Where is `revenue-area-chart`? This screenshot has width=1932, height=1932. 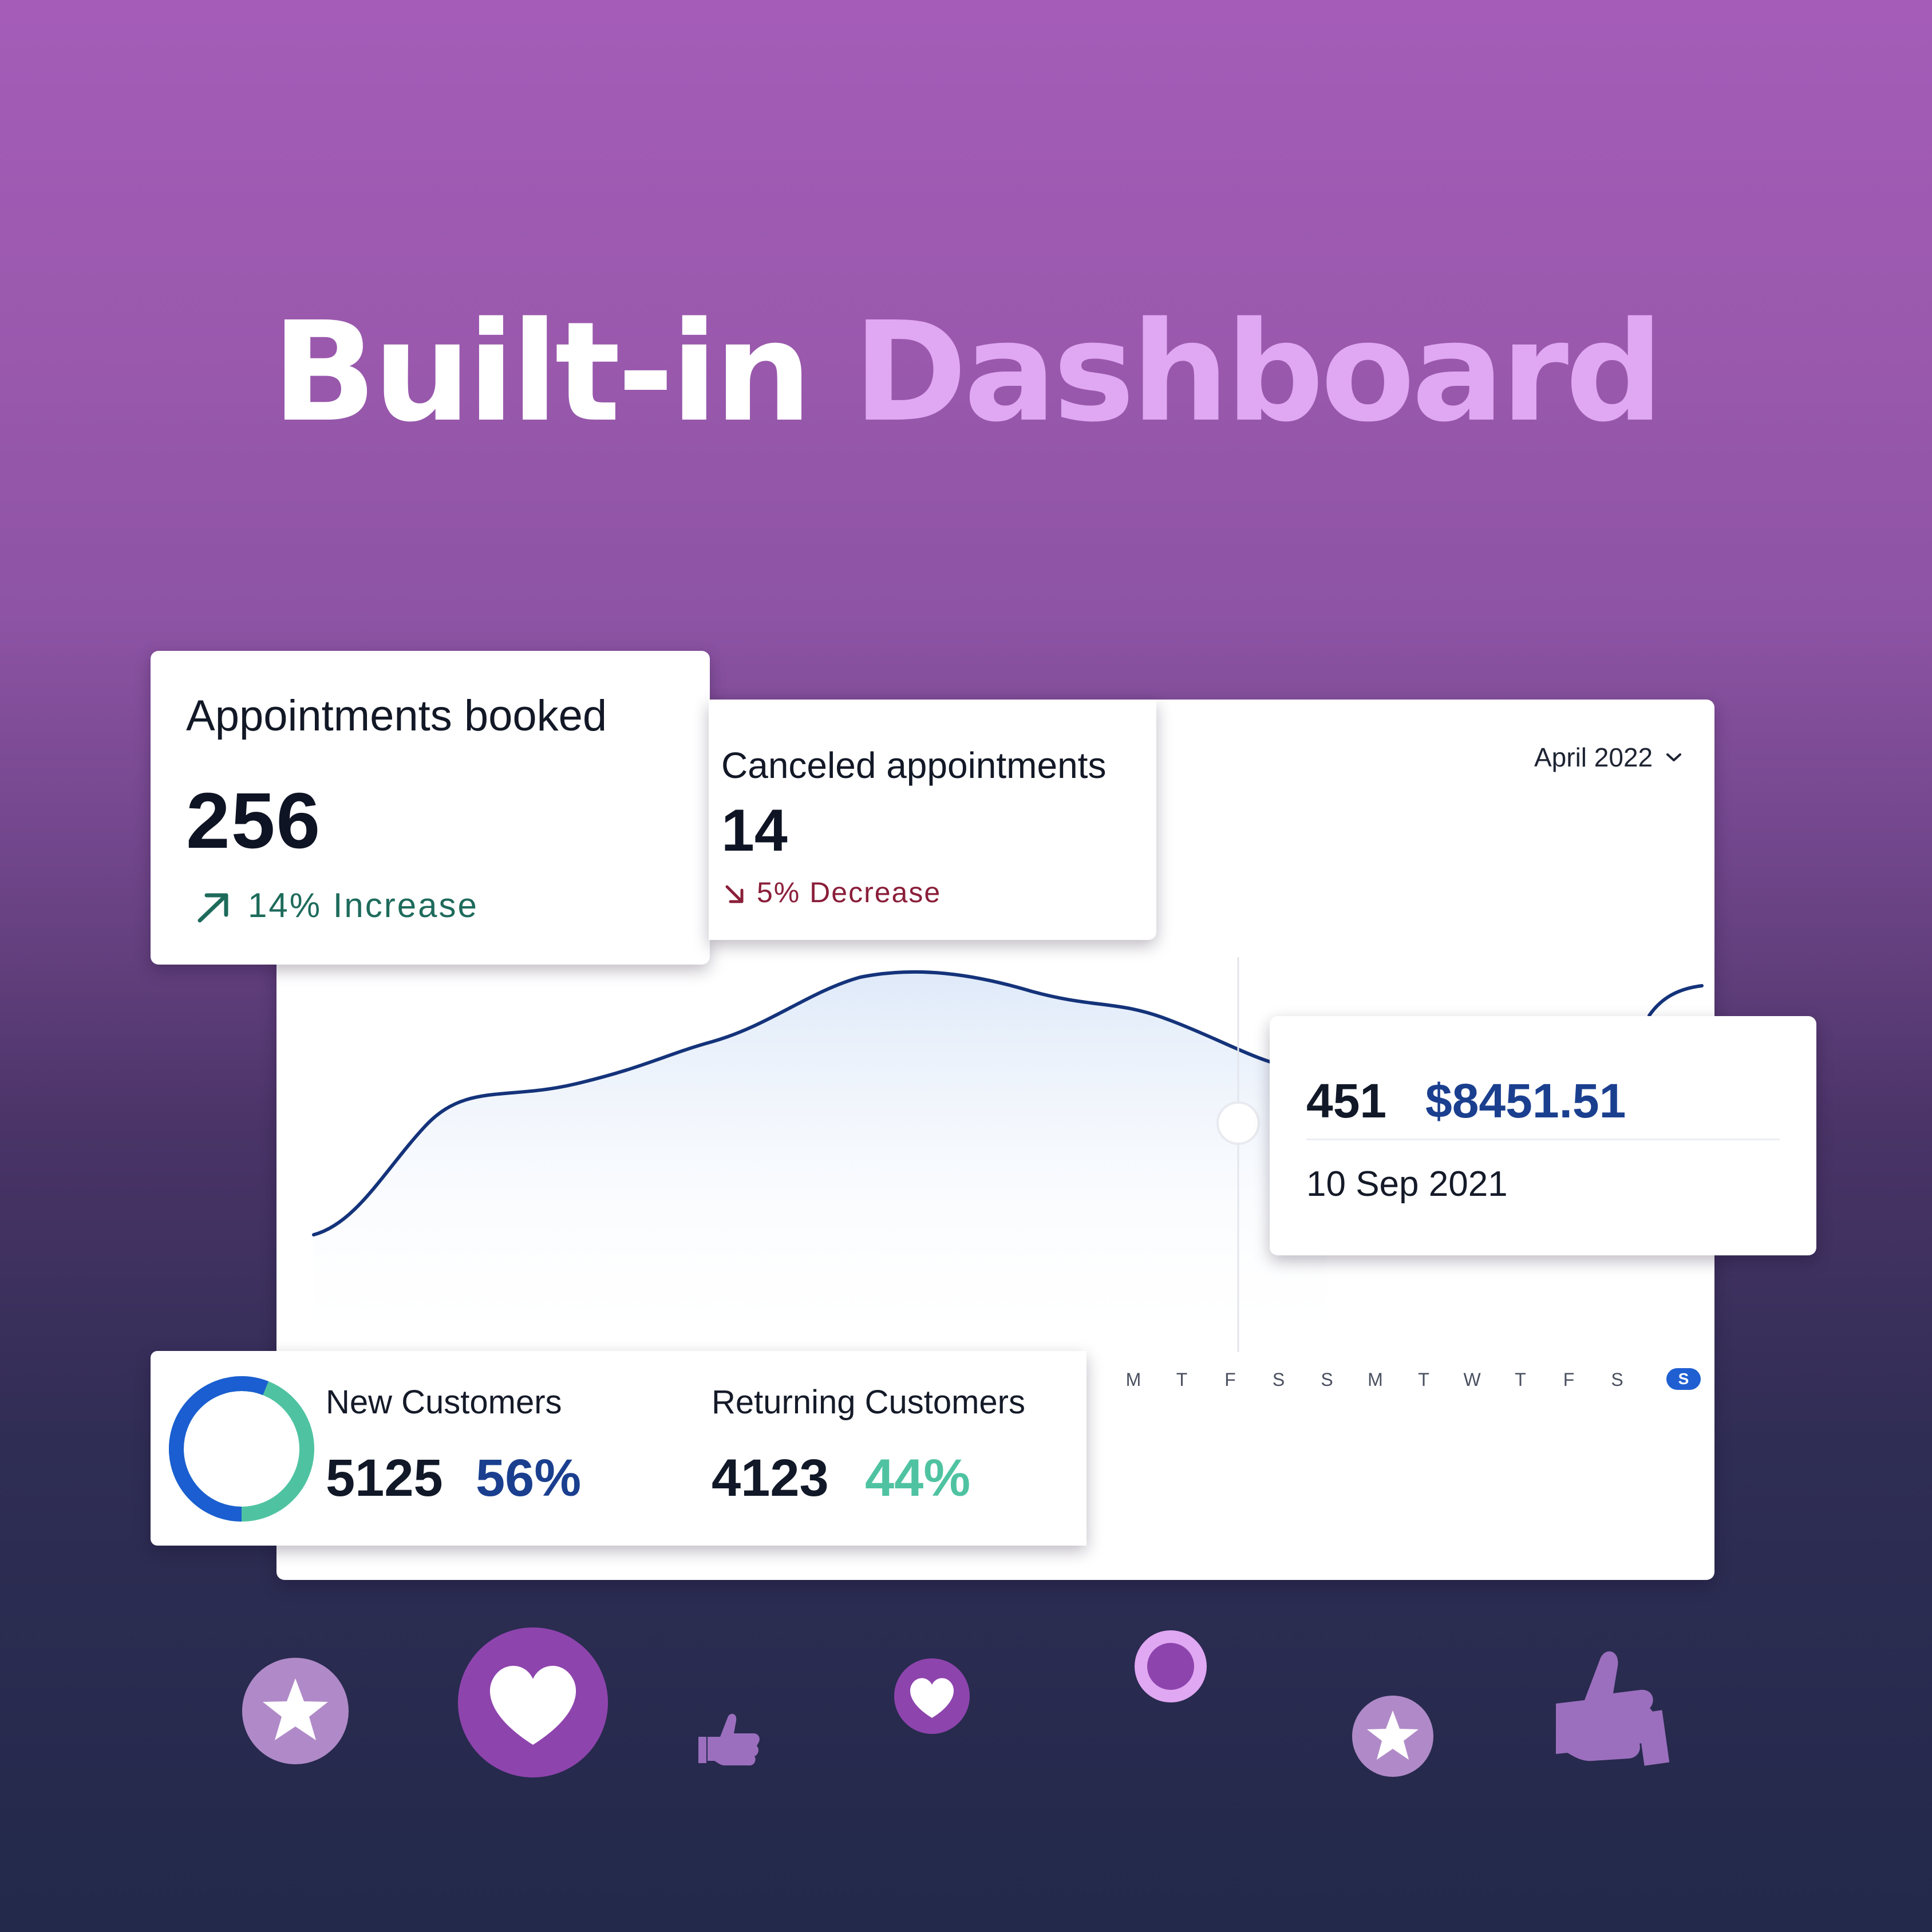 revenue-area-chart is located at coordinates (1008, 1157).